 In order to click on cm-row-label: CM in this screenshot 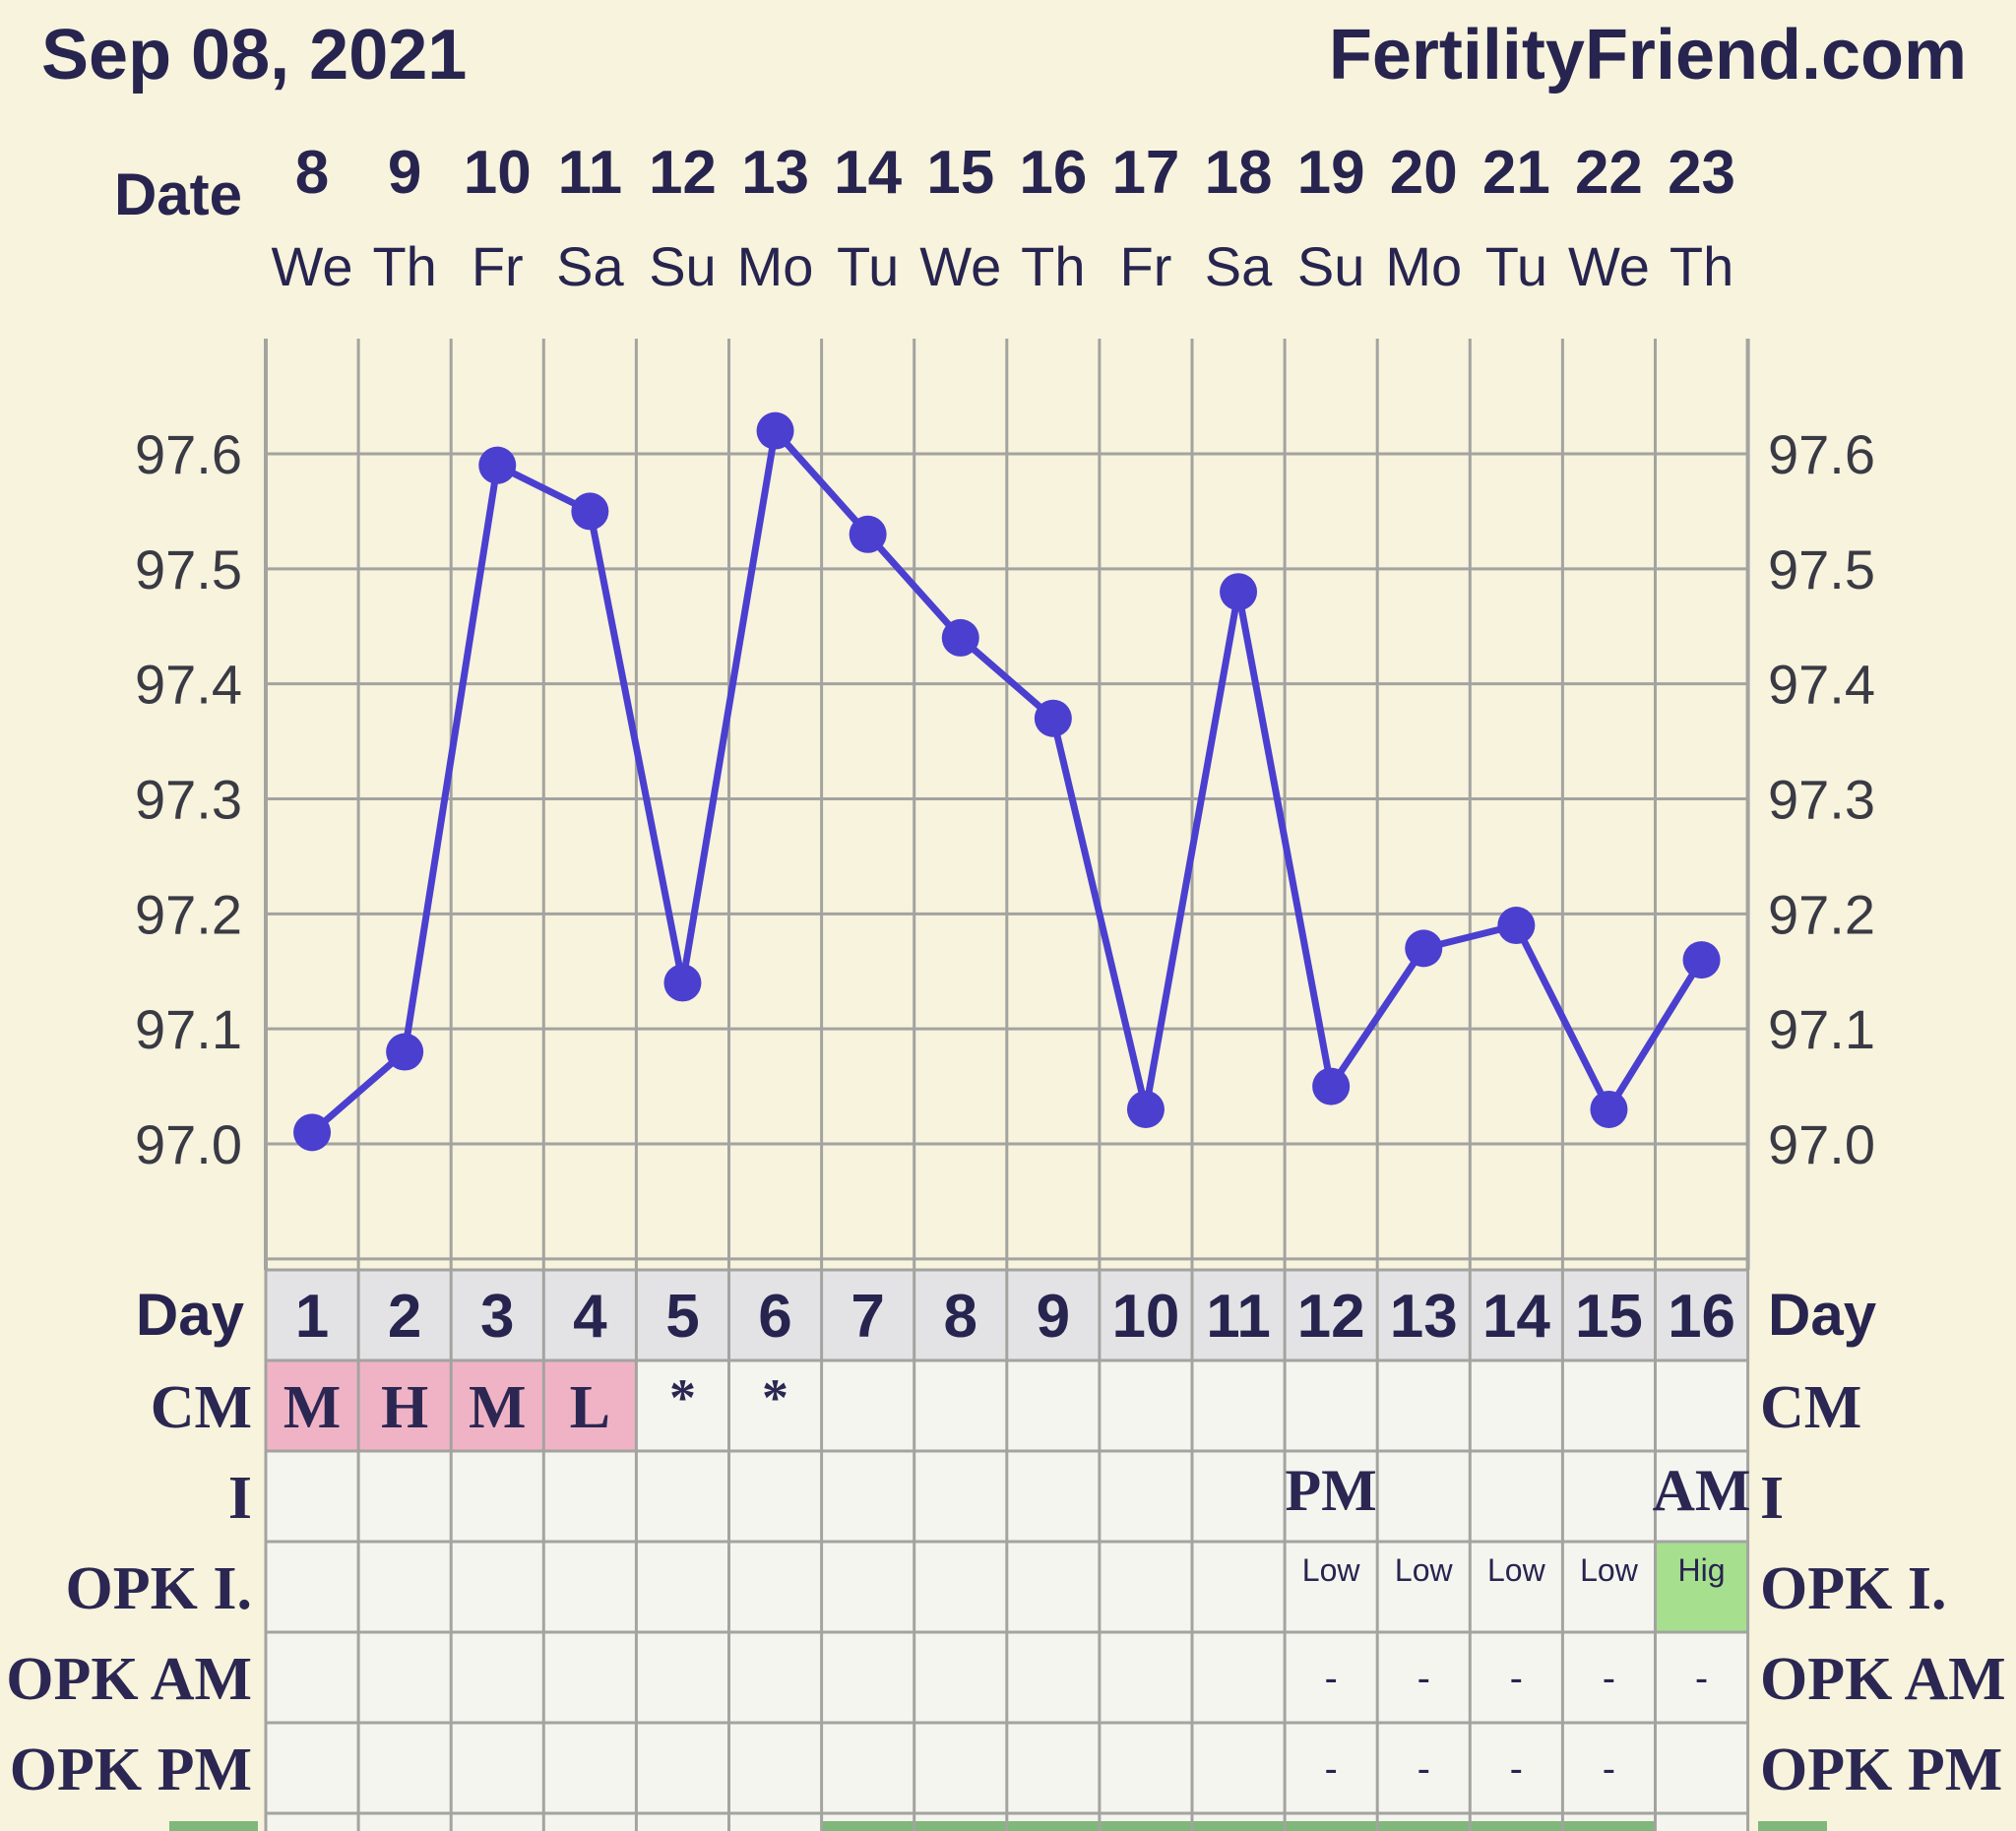, I will do `click(201, 1407)`.